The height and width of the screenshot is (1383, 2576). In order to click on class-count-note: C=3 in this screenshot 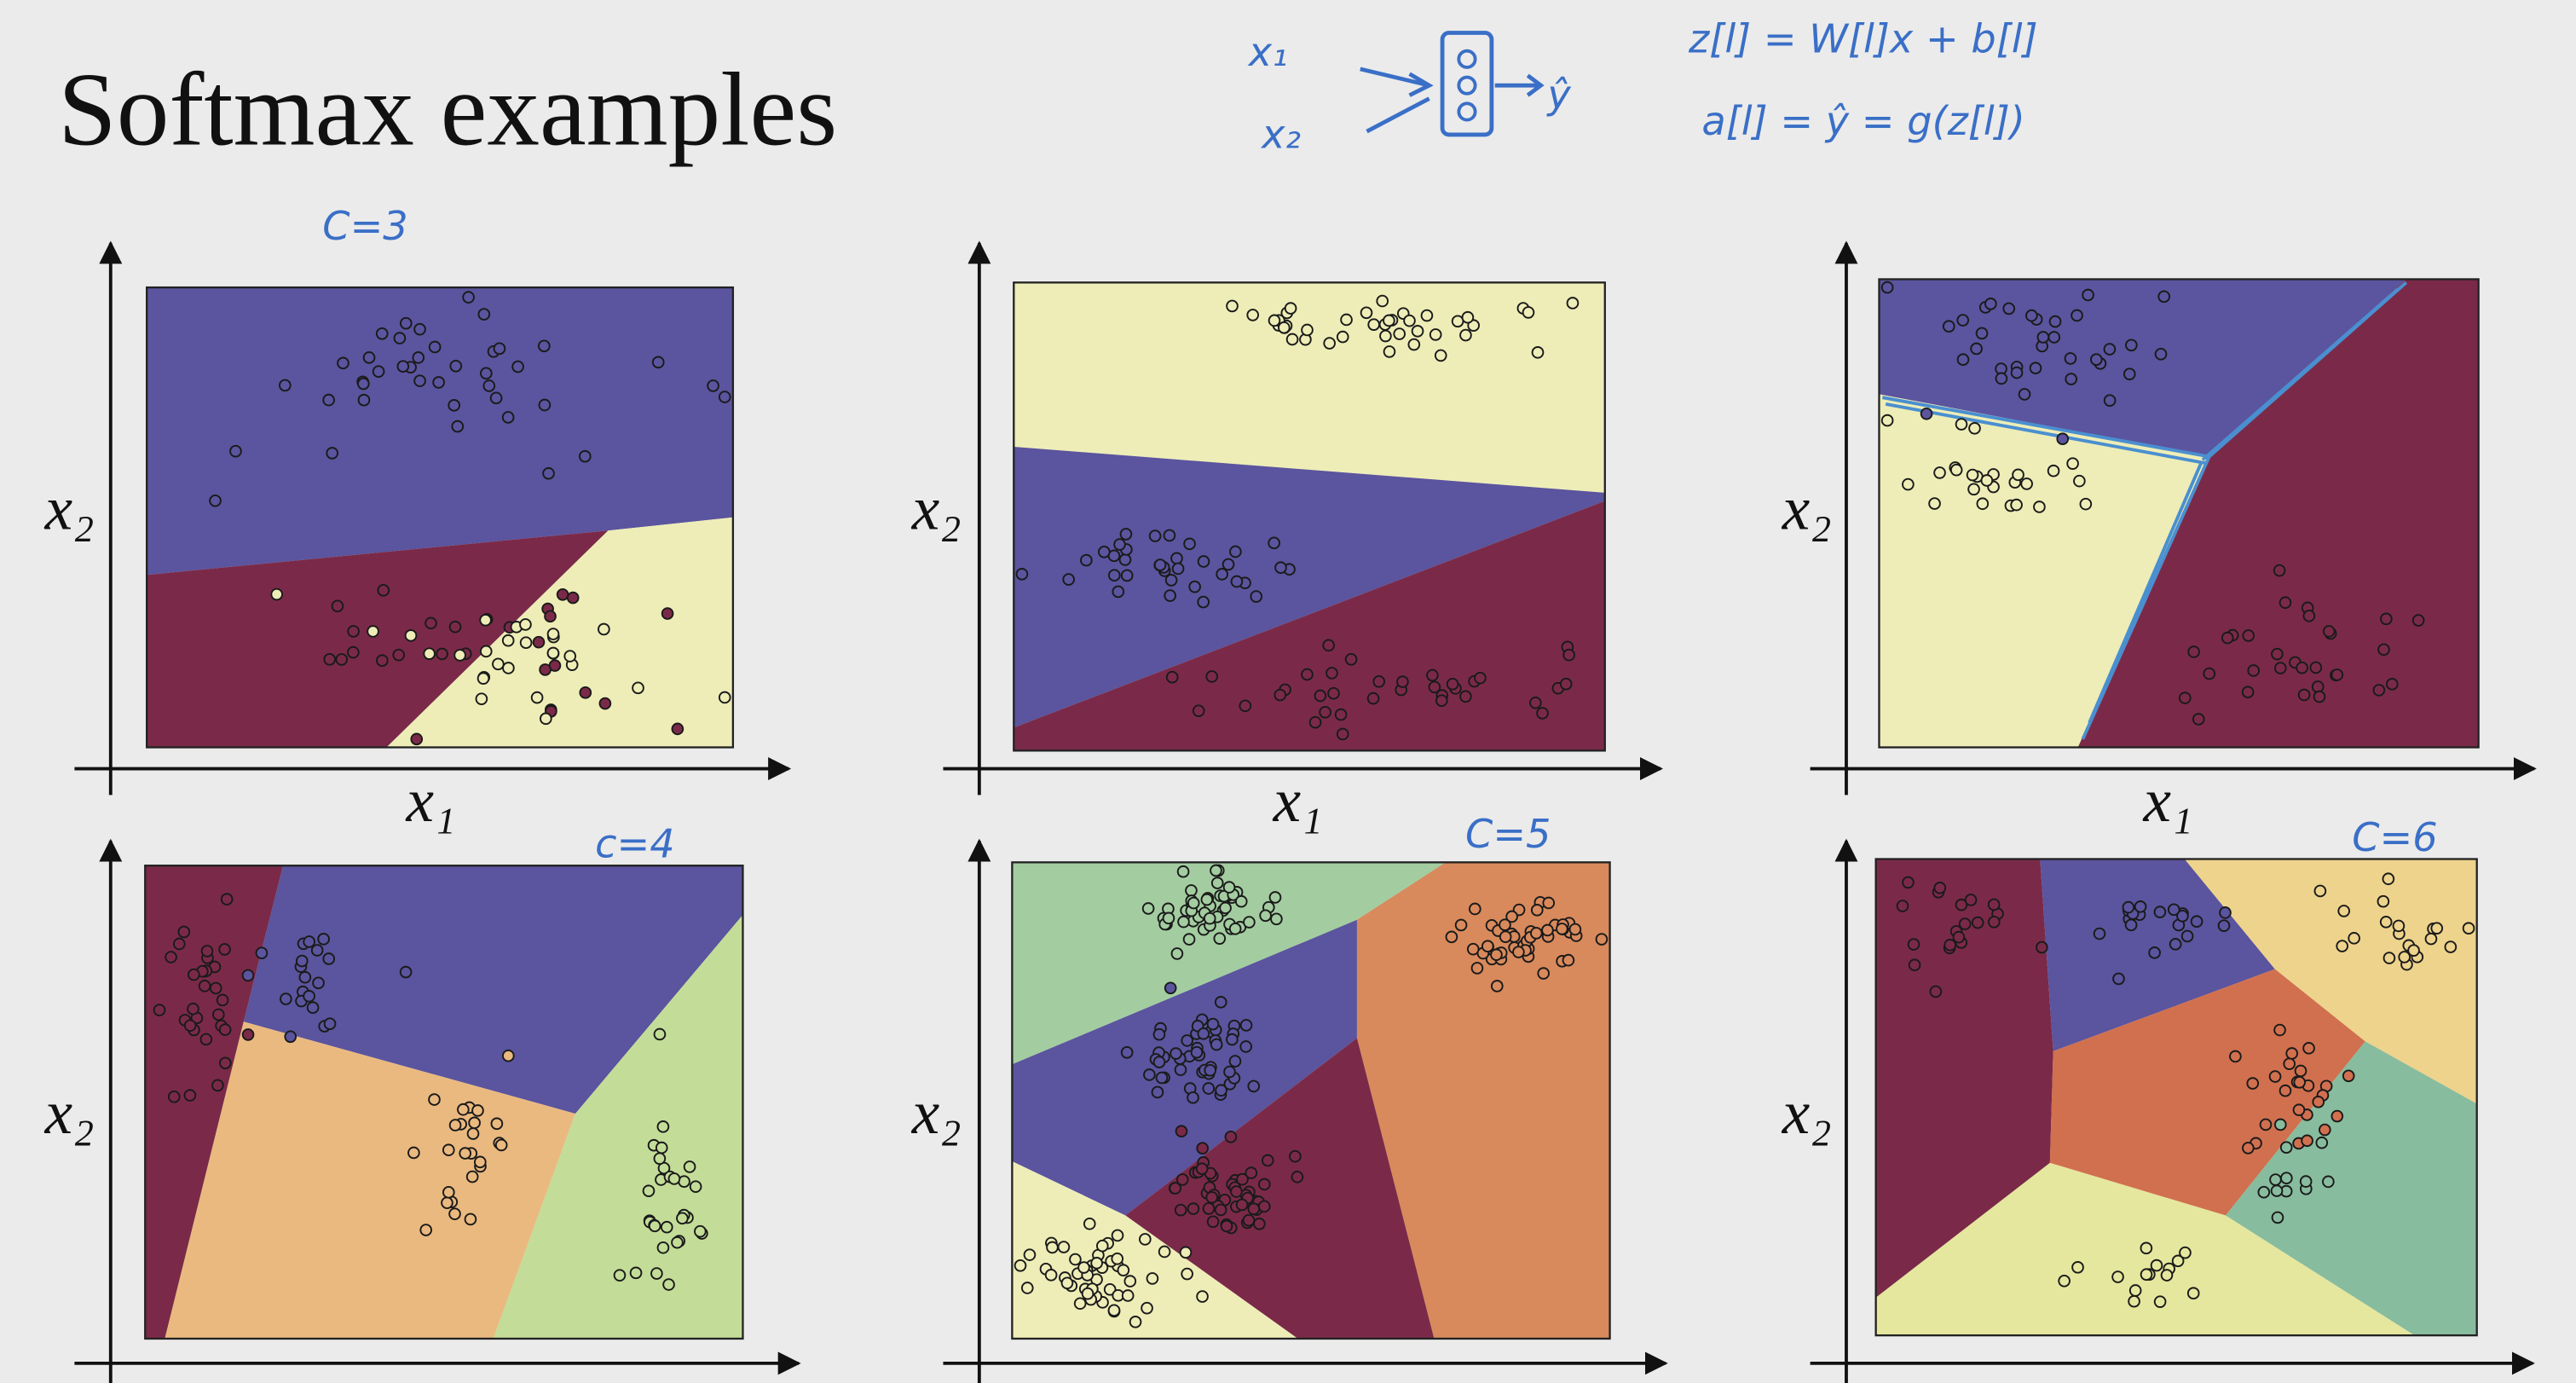, I will do `click(364, 226)`.